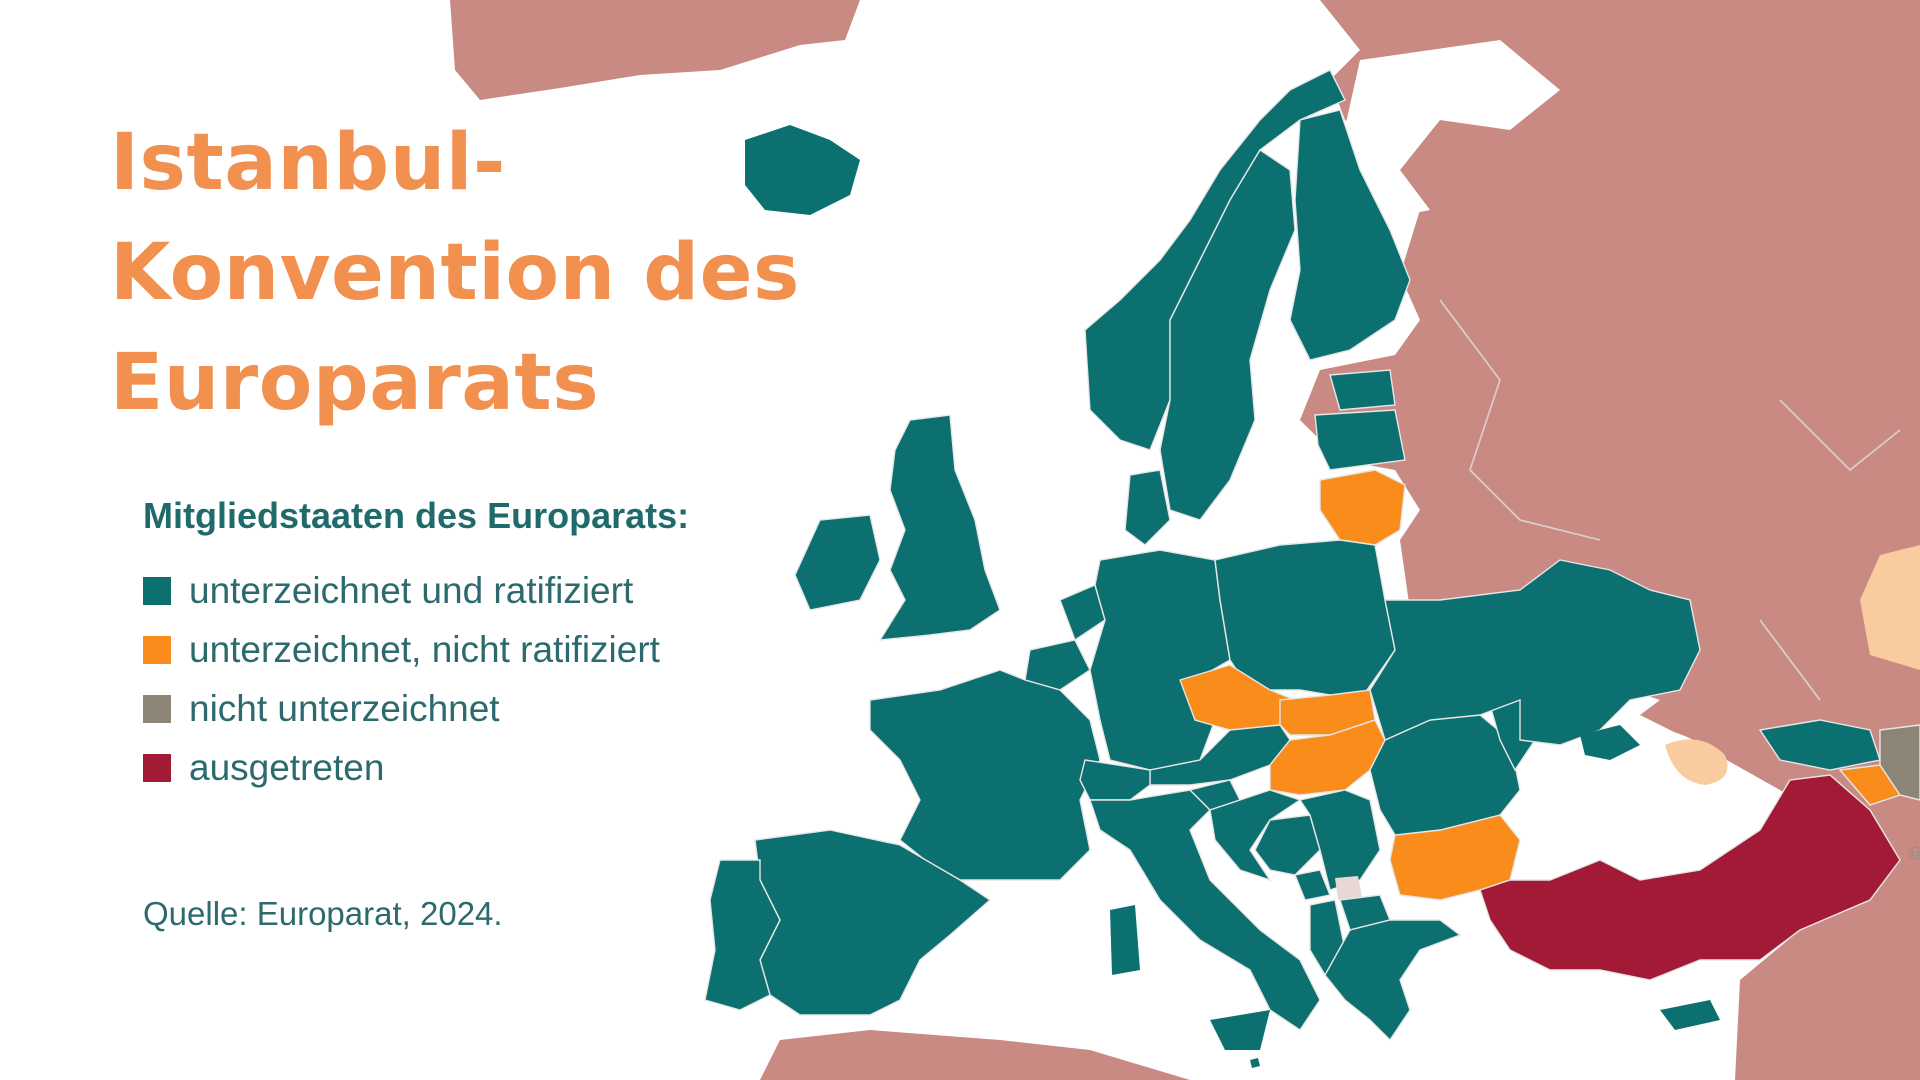 This screenshot has height=1080, width=1920. What do you see at coordinates (1057, 665) in the screenshot?
I see `country-belgium` at bounding box center [1057, 665].